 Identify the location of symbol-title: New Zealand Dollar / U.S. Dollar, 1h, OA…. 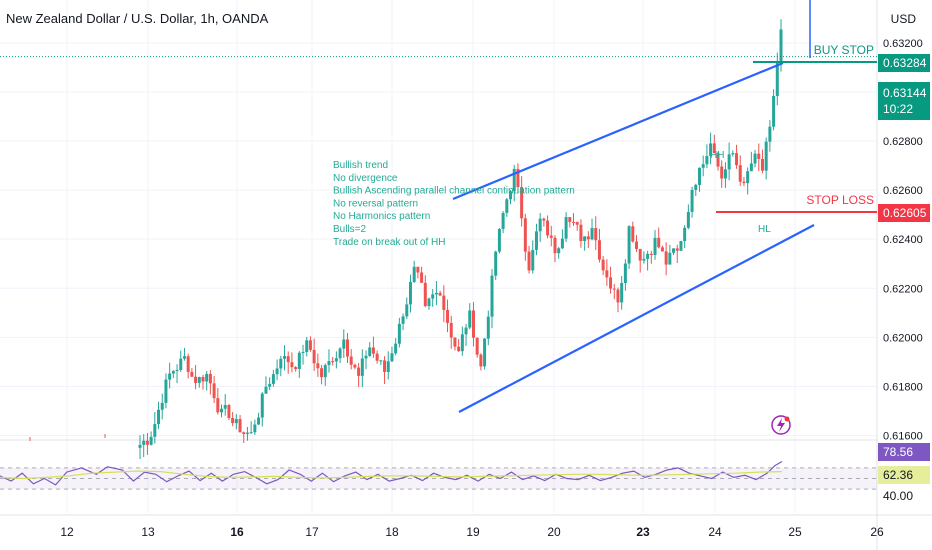
(137, 18).